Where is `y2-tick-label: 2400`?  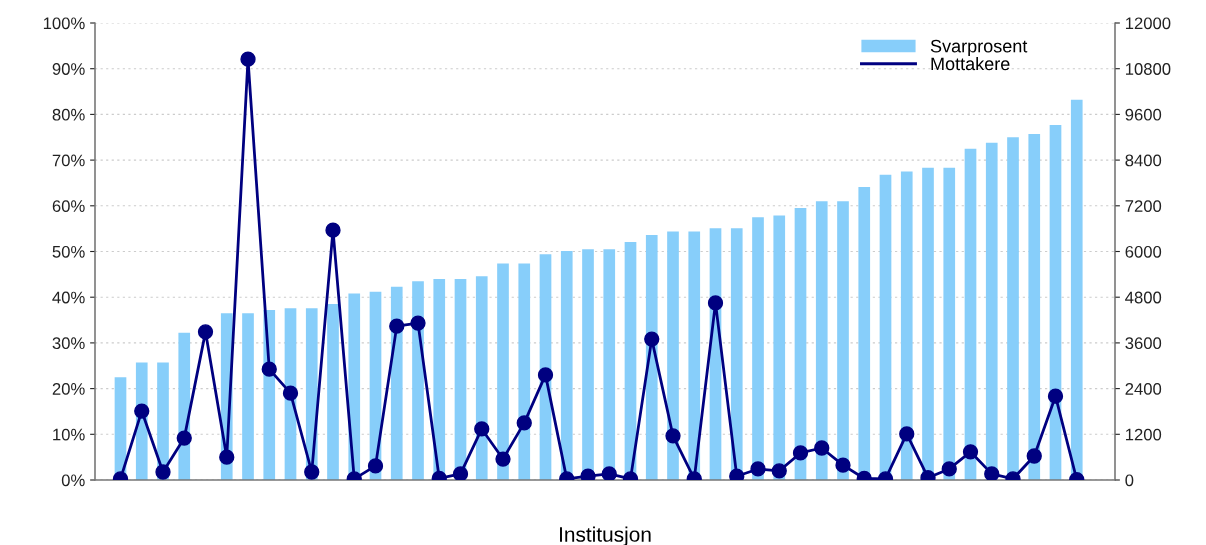 y2-tick-label: 2400 is located at coordinates (1143, 389).